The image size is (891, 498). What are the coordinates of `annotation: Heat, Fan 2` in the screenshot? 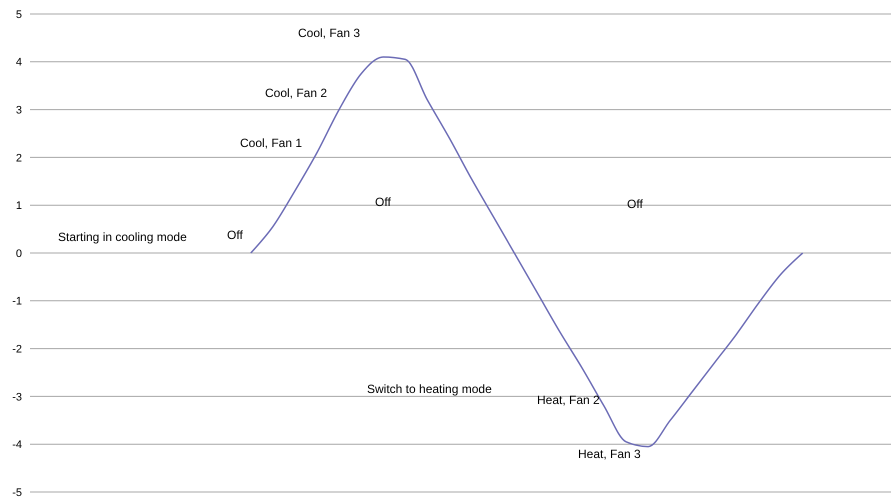 It's located at (568, 400).